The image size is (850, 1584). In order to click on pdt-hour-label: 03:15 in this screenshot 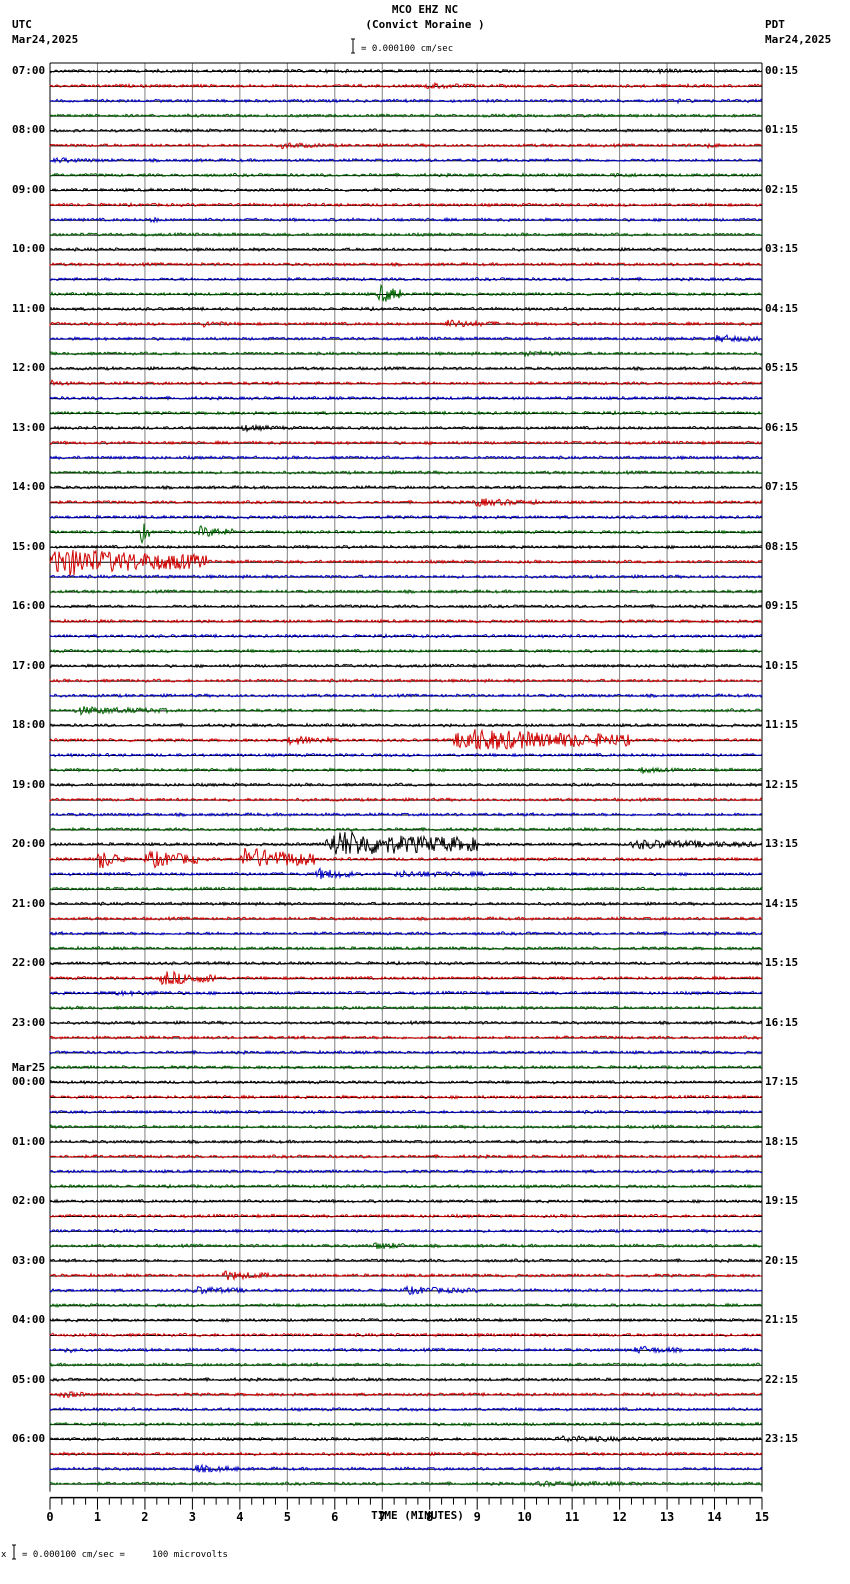, I will do `click(782, 249)`.